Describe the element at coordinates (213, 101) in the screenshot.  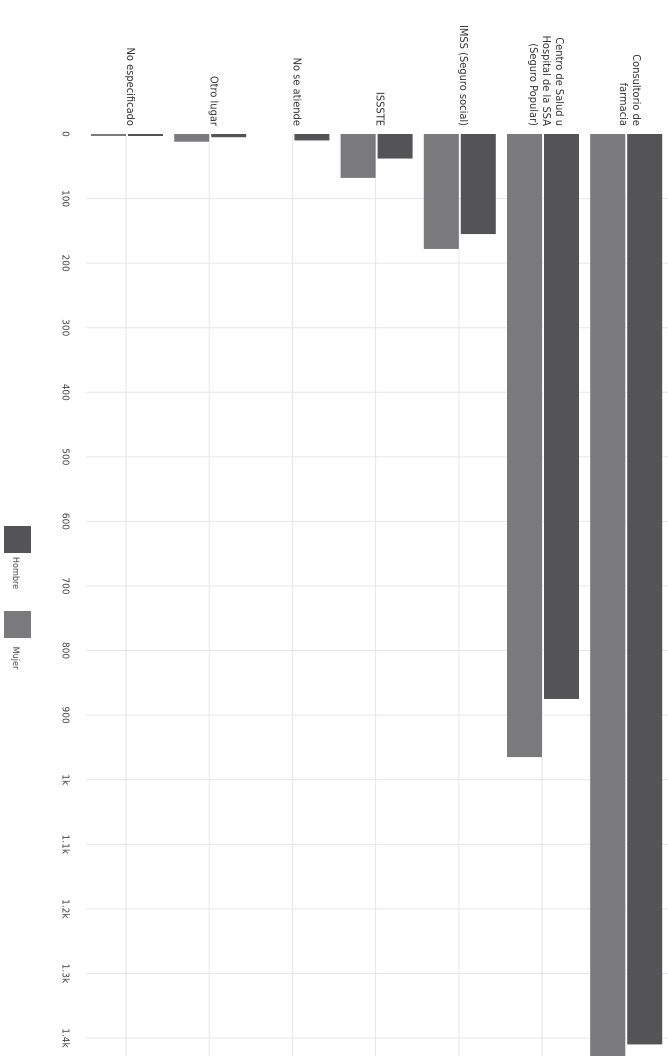
I see `category-label: Otro lugar` at that location.